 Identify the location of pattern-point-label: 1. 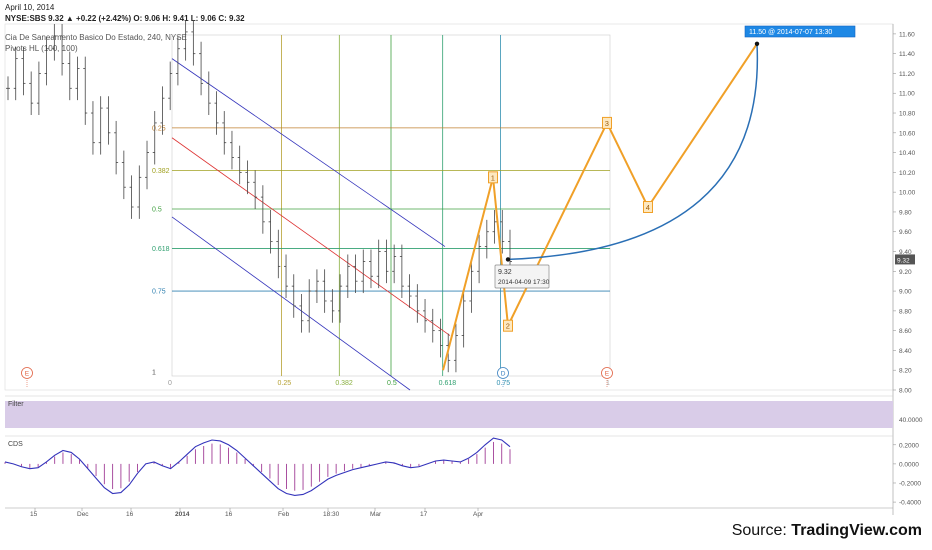
(493, 177).